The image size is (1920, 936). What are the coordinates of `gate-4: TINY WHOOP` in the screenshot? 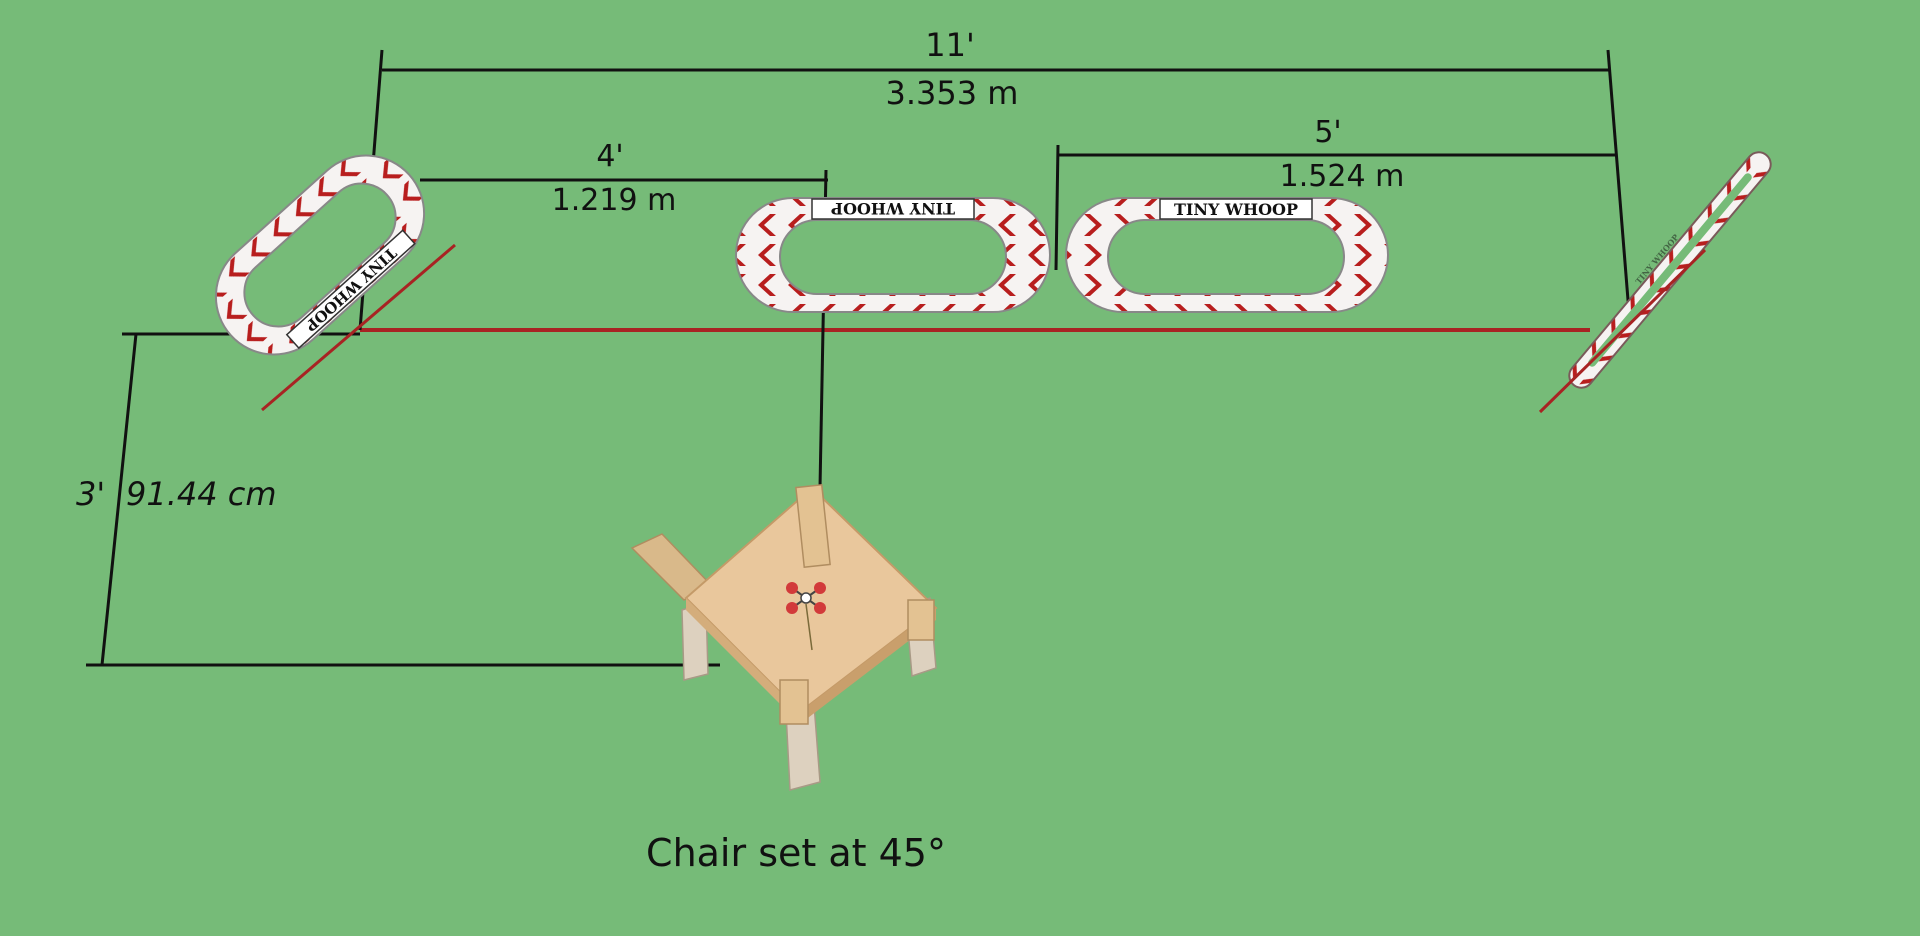 It's located at (1670, 270).